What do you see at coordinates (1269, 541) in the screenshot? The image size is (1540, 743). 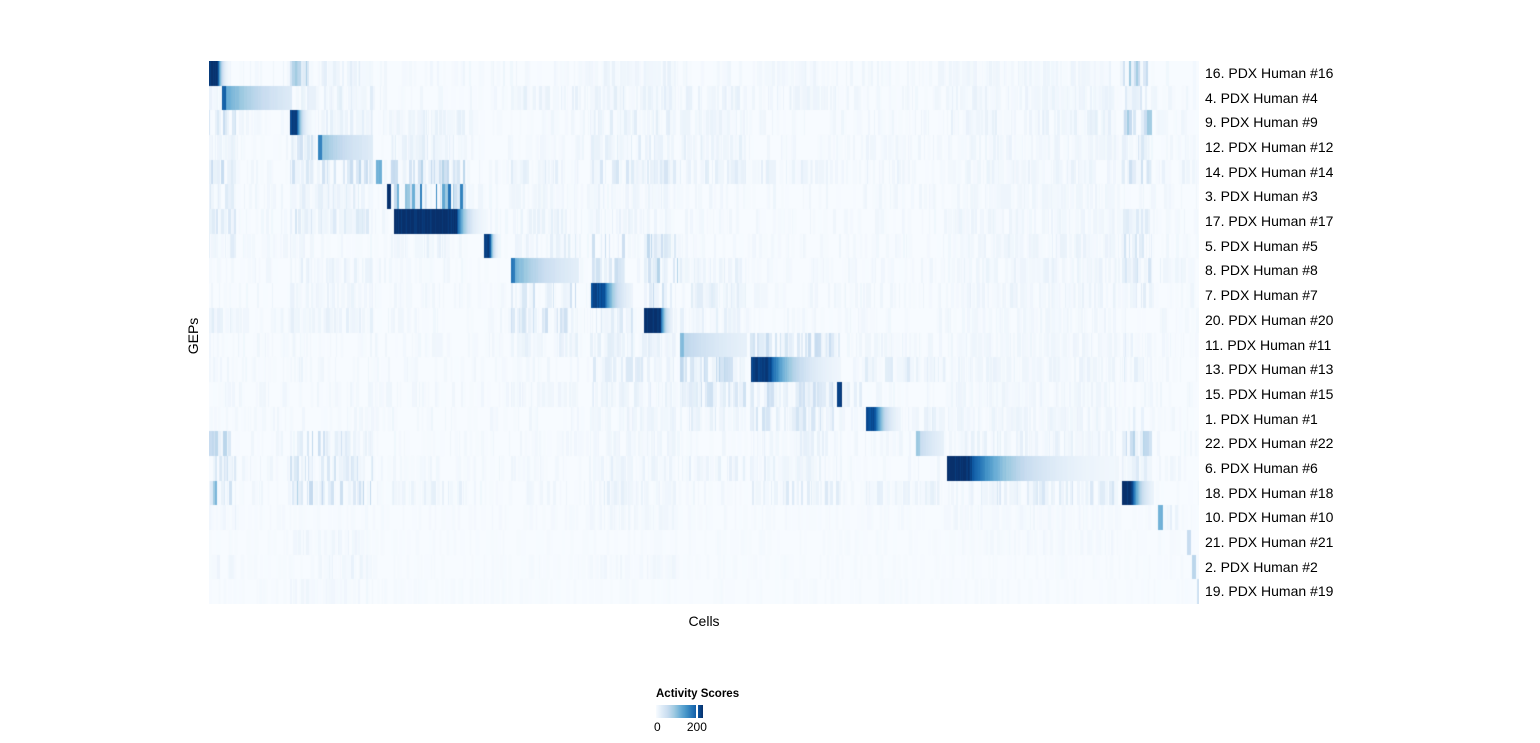 I see `row-label: 21. PDX Human #21` at bounding box center [1269, 541].